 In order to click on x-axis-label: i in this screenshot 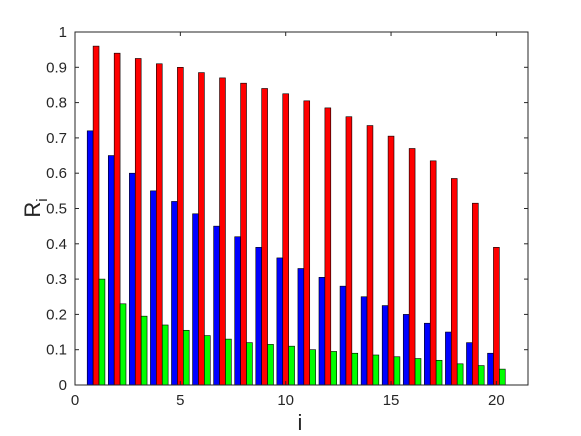, I will do `click(300, 422)`.